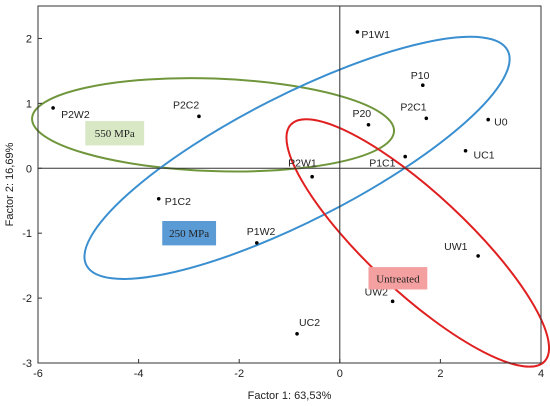  Describe the element at coordinates (178, 202) in the screenshot. I see `point-label-p1c2: P1C2` at that location.